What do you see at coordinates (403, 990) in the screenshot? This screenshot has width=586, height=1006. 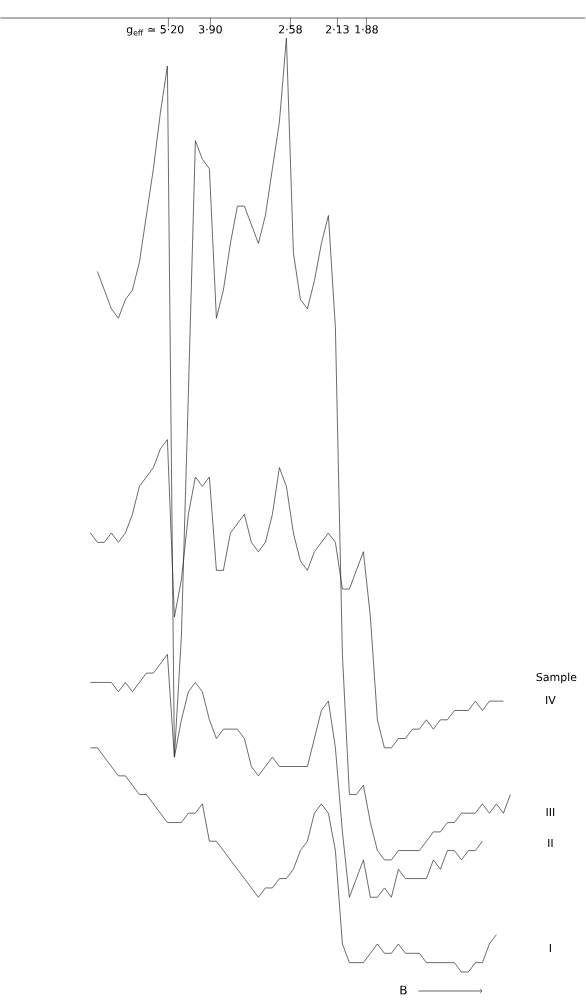 I see `x-axis-title: B` at bounding box center [403, 990].